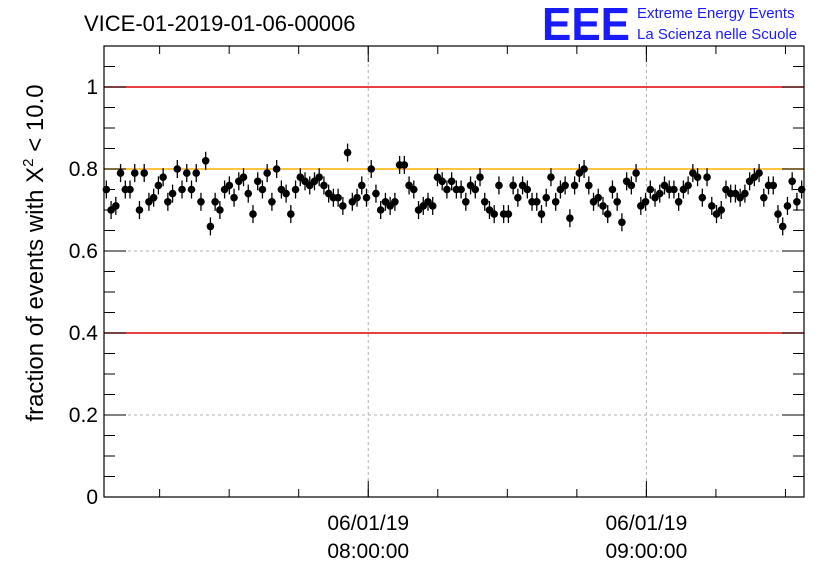 The height and width of the screenshot is (572, 836). Describe the element at coordinates (83, 169) in the screenshot. I see `y-tick-label: 0.8` at that location.